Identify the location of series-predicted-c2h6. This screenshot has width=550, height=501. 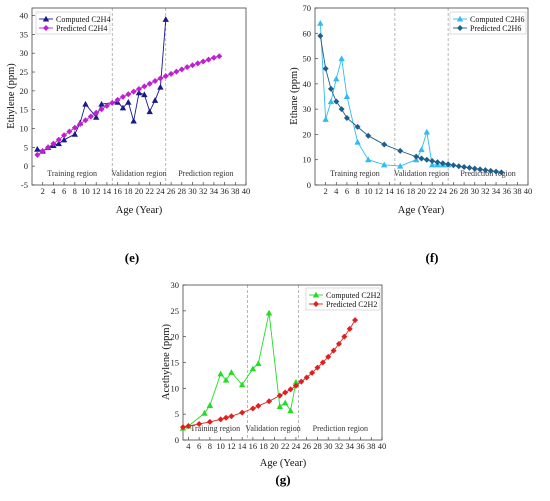
(411, 104).